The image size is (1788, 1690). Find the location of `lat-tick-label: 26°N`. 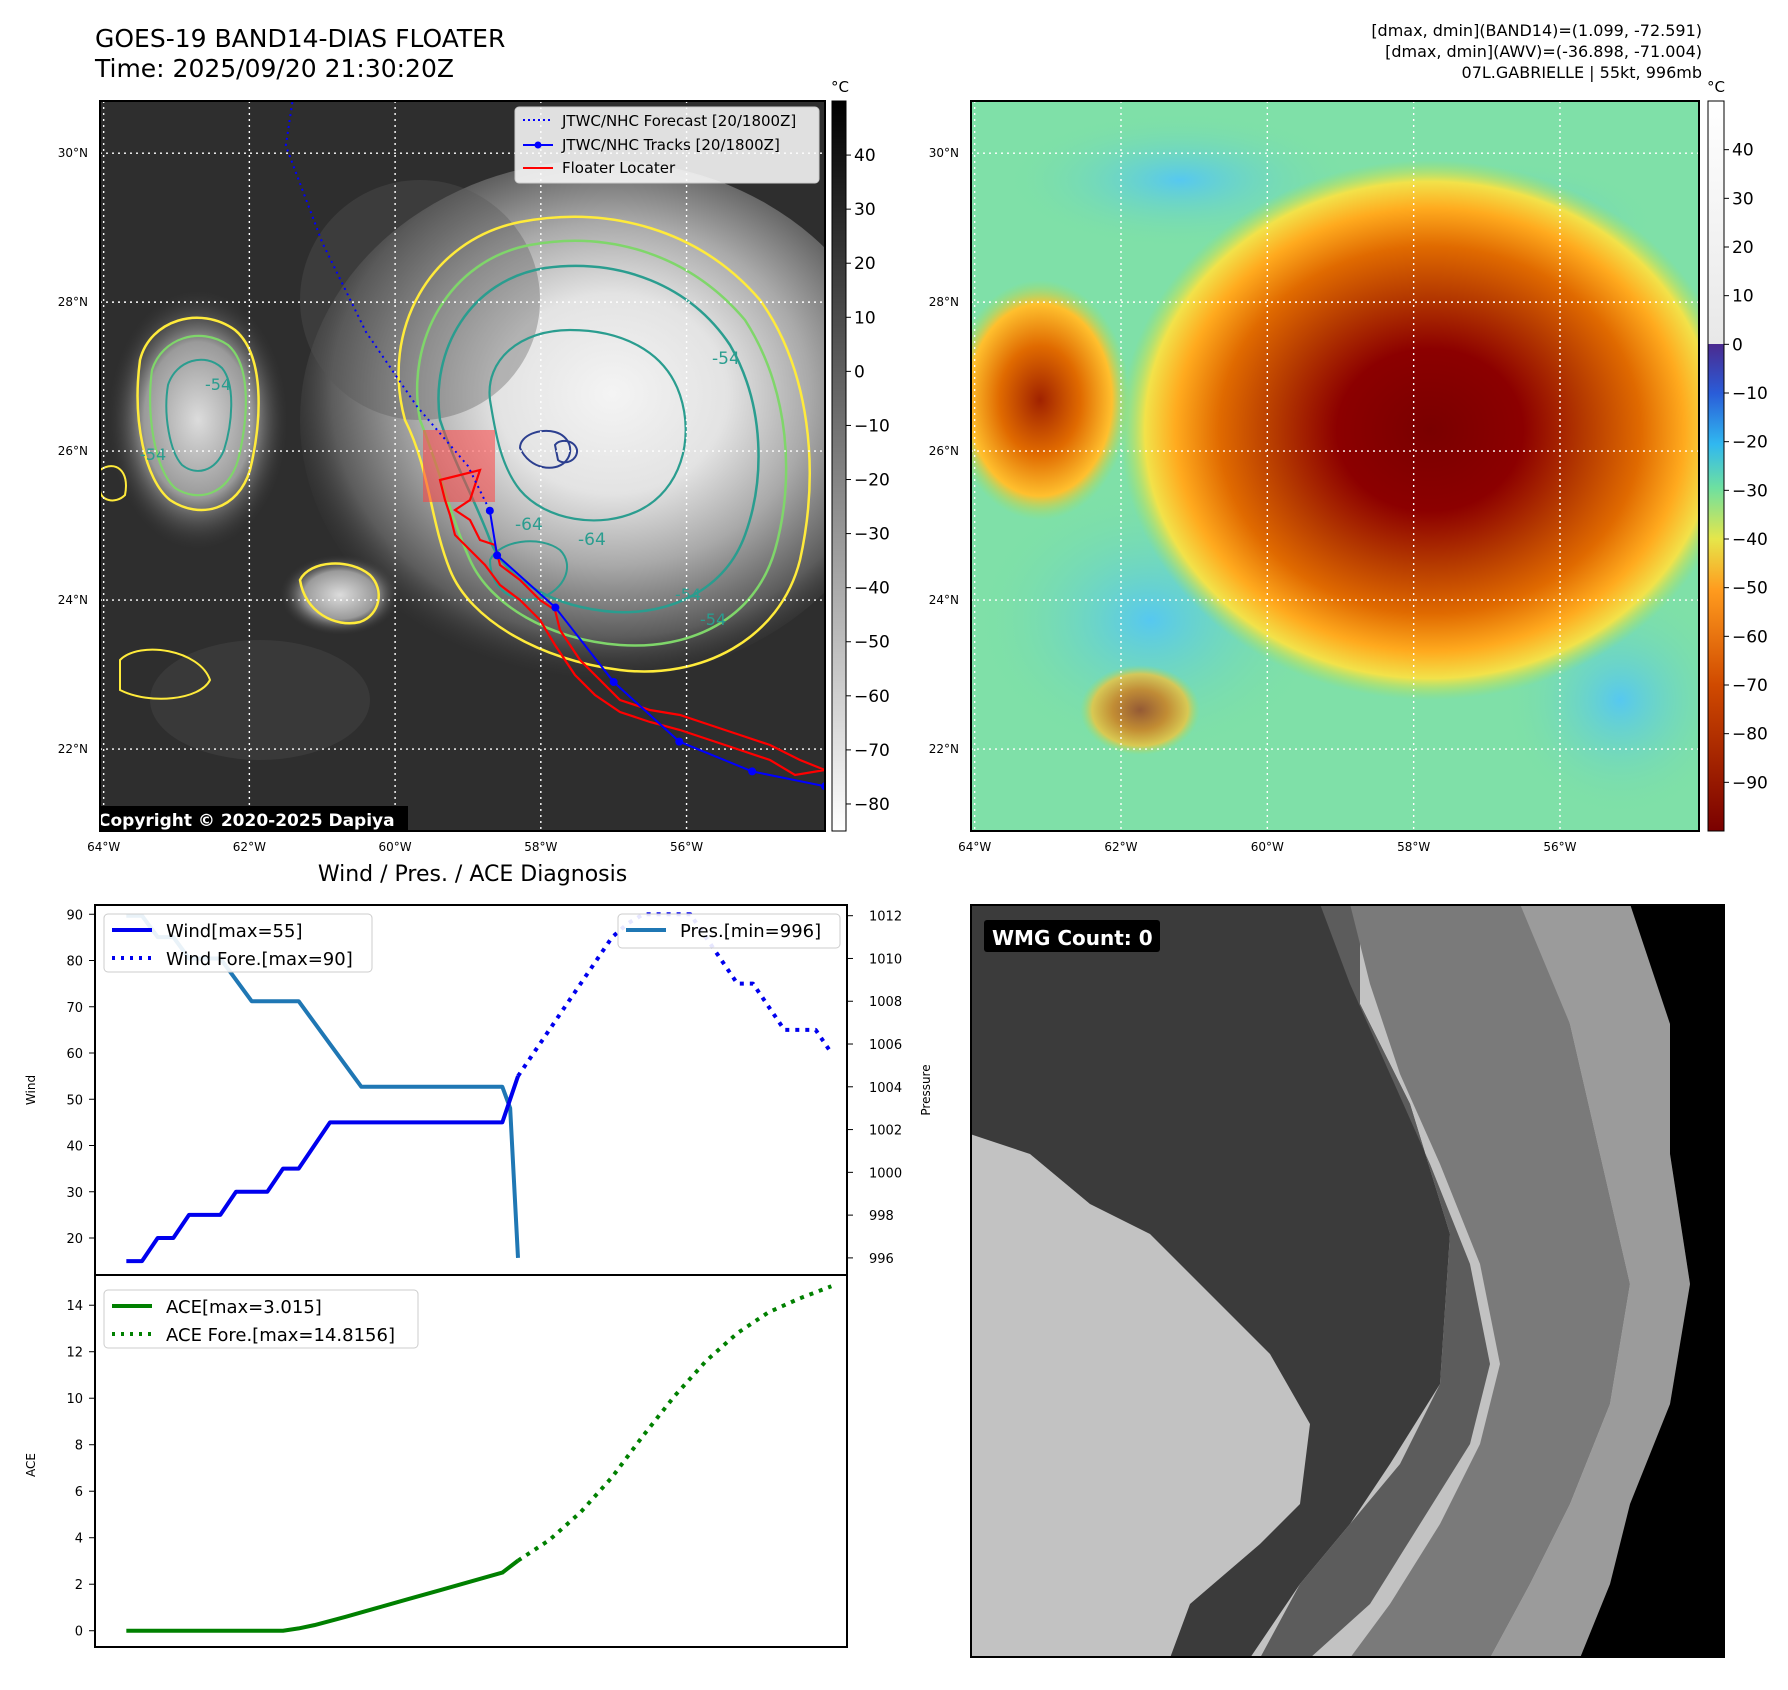

lat-tick-label: 26°N is located at coordinates (944, 451).